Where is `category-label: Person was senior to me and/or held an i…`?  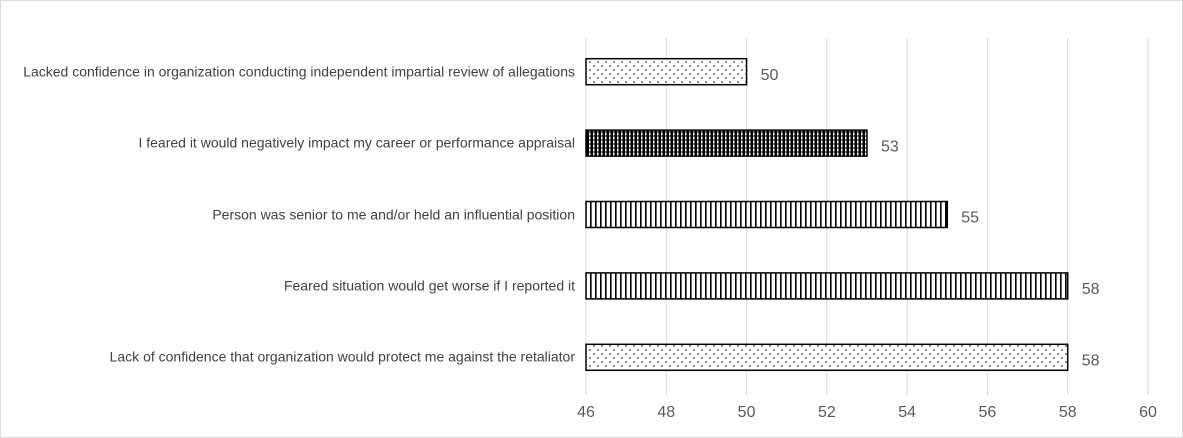 category-label: Person was senior to me and/or held an i… is located at coordinates (393, 214).